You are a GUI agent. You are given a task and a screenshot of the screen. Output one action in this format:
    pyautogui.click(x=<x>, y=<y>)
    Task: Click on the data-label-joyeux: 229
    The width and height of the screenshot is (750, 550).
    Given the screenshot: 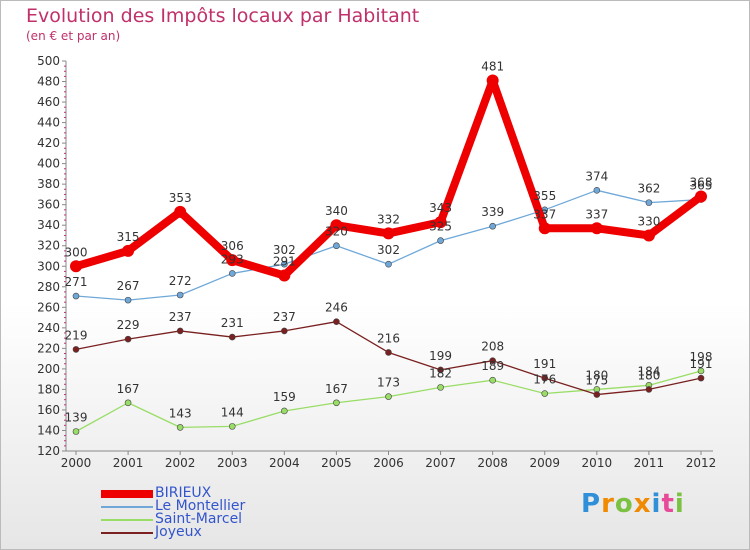 What is the action you would take?
    pyautogui.click(x=128, y=325)
    